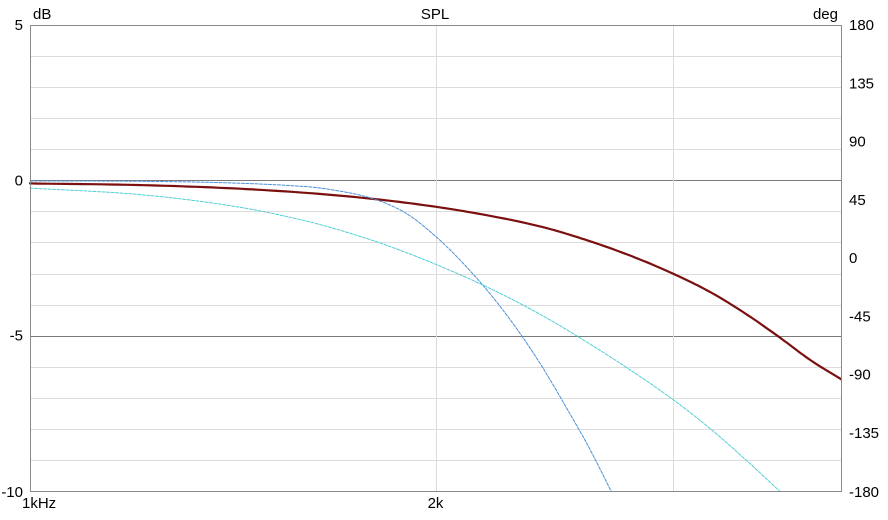 The height and width of the screenshot is (520, 888). I want to click on y-left-tick-label: 0, so click(19, 180).